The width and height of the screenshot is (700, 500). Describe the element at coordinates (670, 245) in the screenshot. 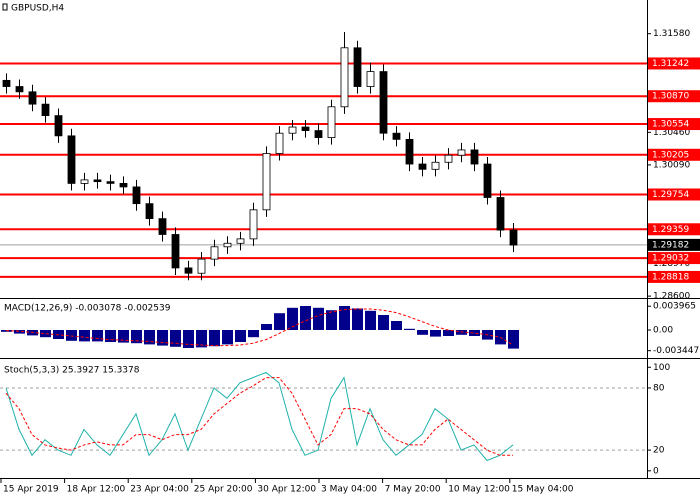

I see `current-price-label: 1.29182` at that location.